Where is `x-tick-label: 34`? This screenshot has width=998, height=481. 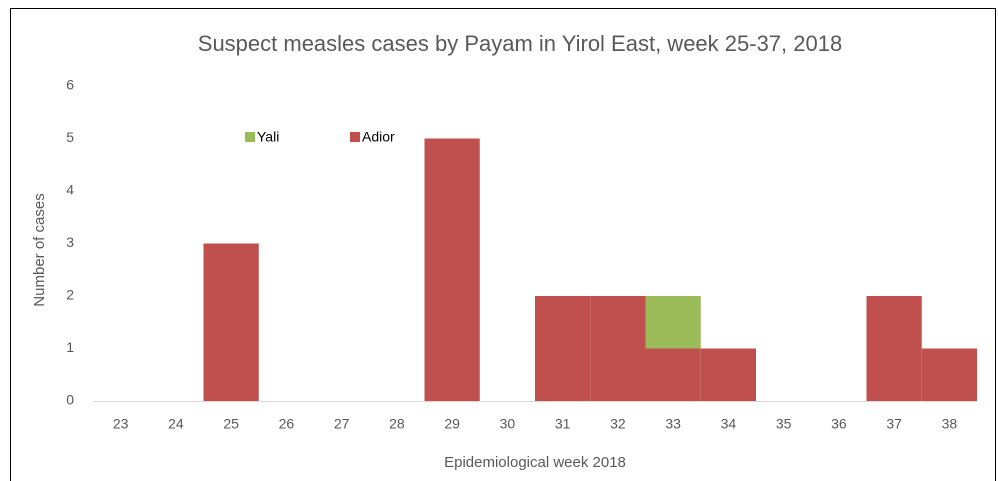 x-tick-label: 34 is located at coordinates (729, 424).